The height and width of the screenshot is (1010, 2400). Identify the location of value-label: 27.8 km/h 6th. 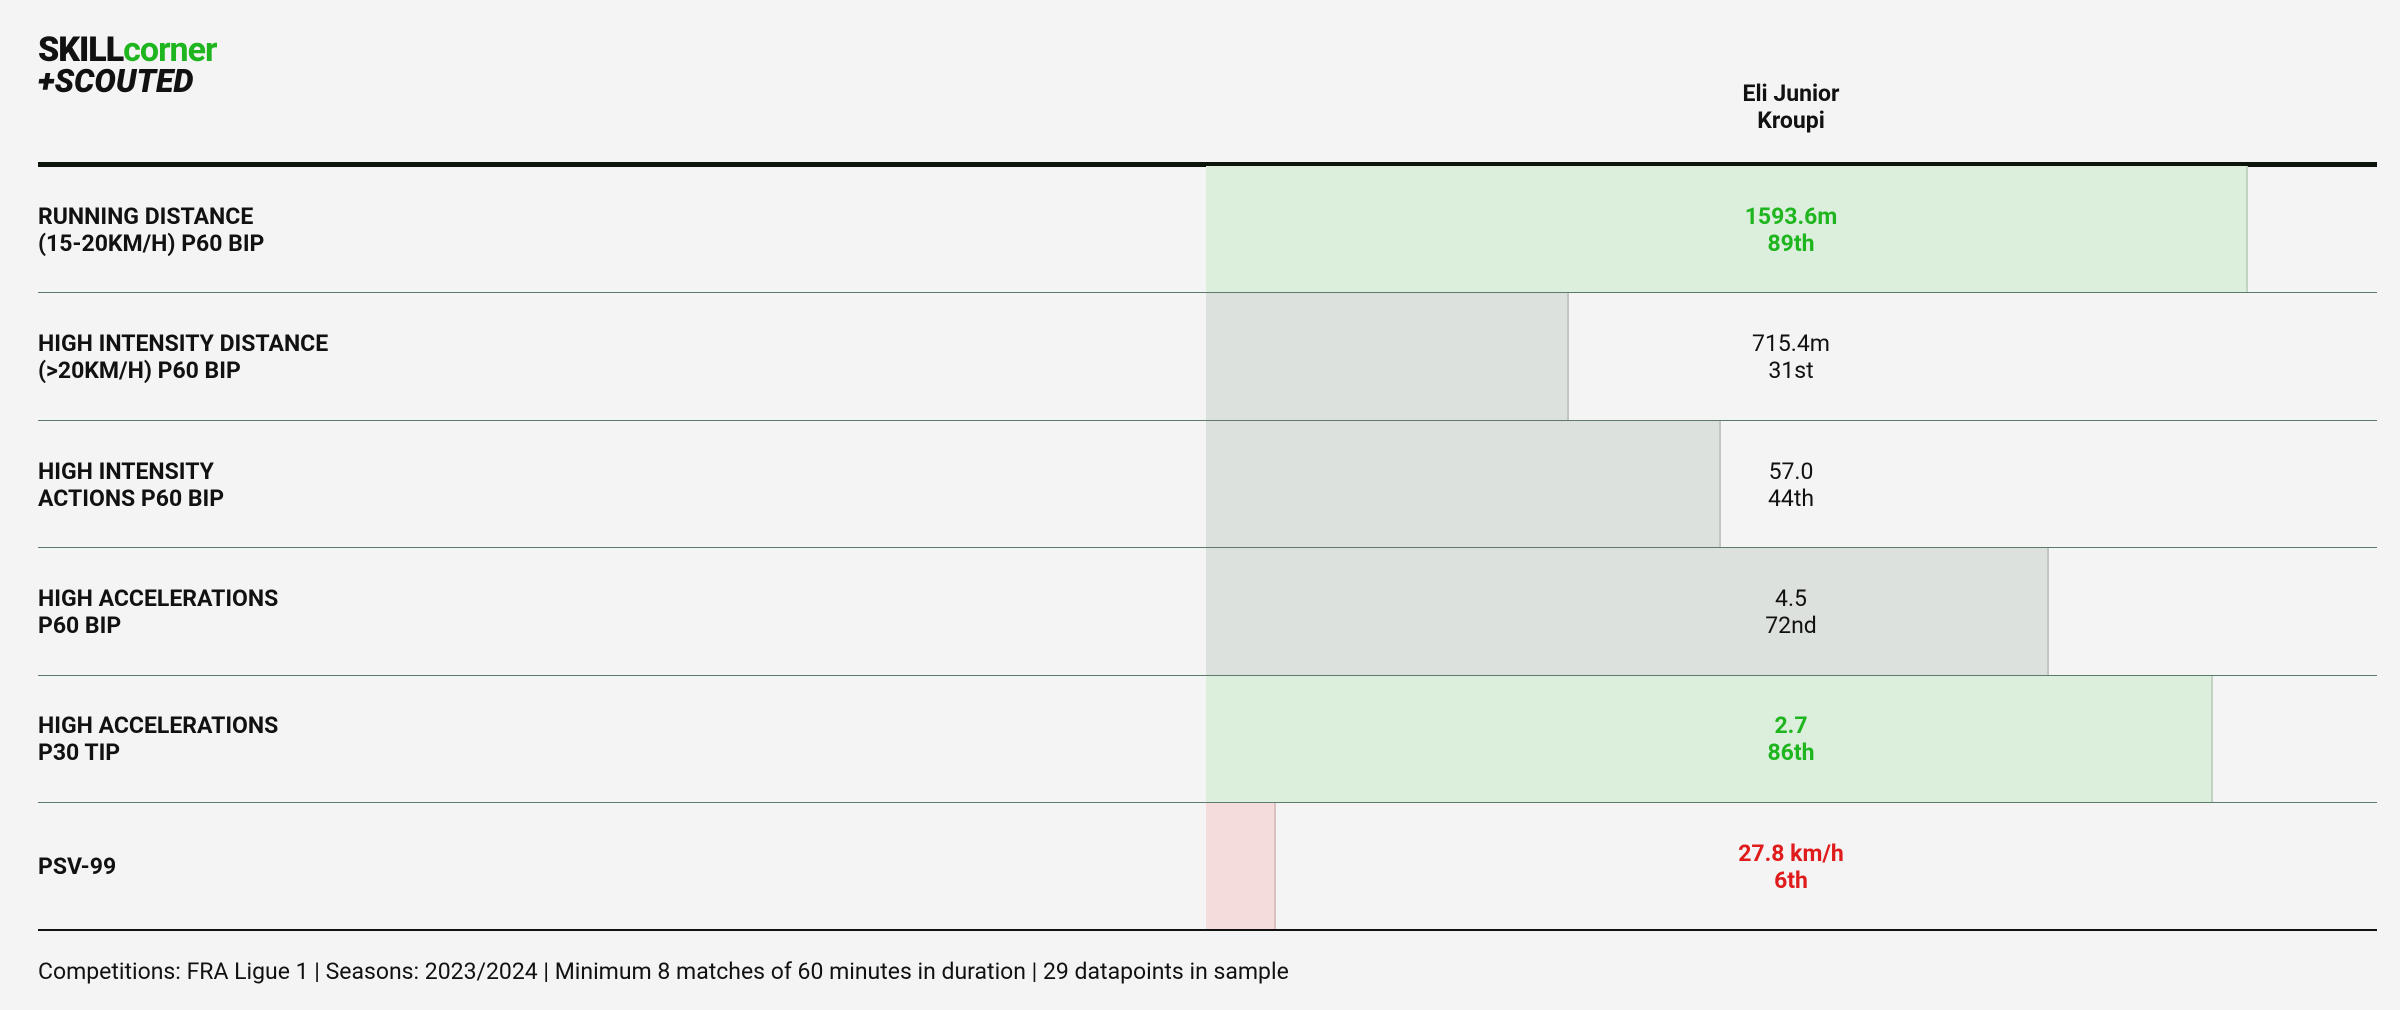
(1791, 867).